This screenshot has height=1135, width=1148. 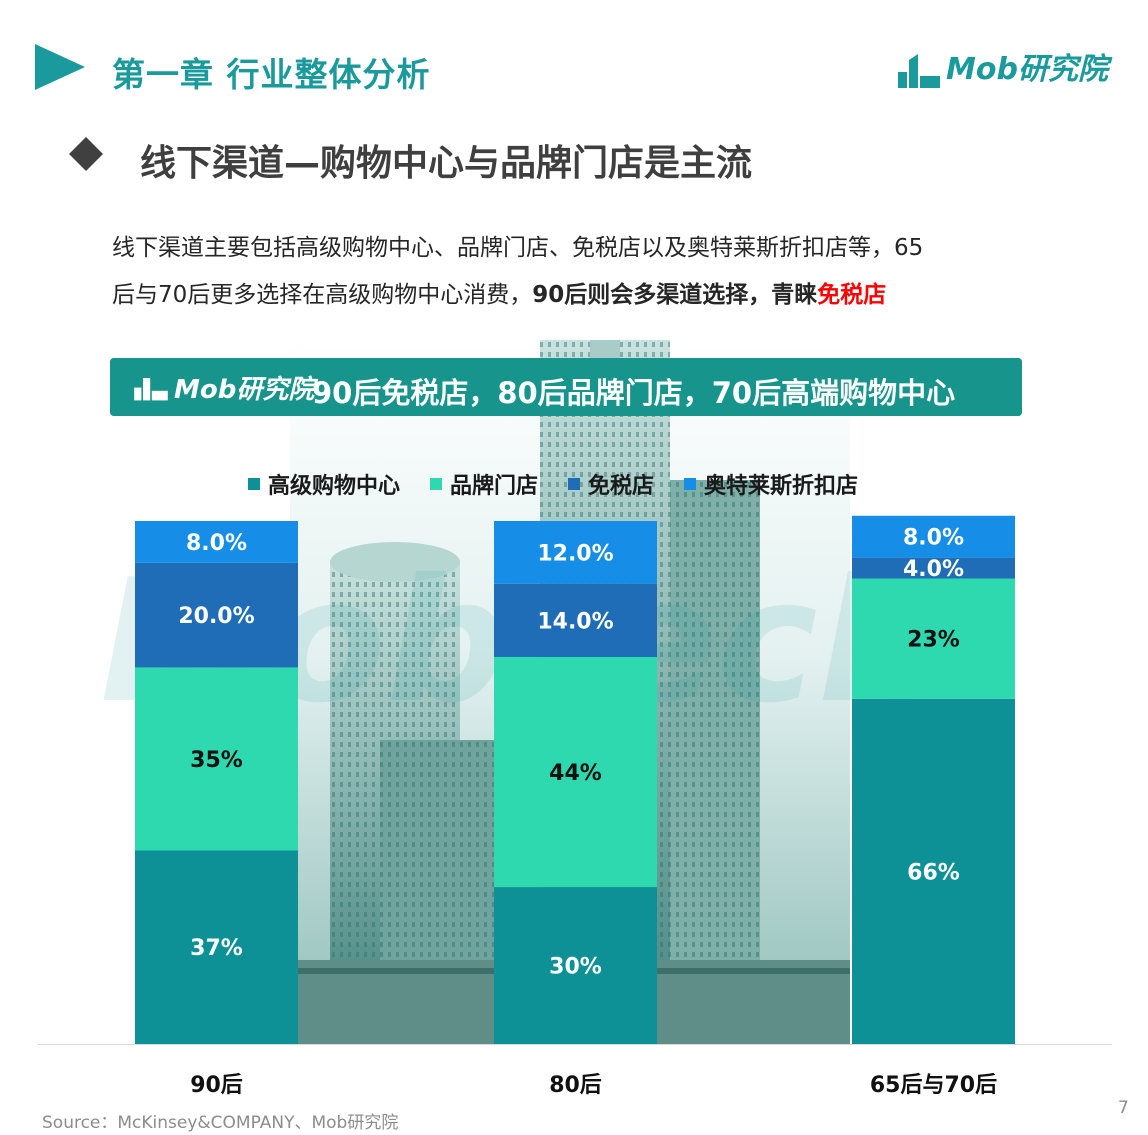 I want to click on legend-item-duty-free: 免税店, so click(x=611, y=484).